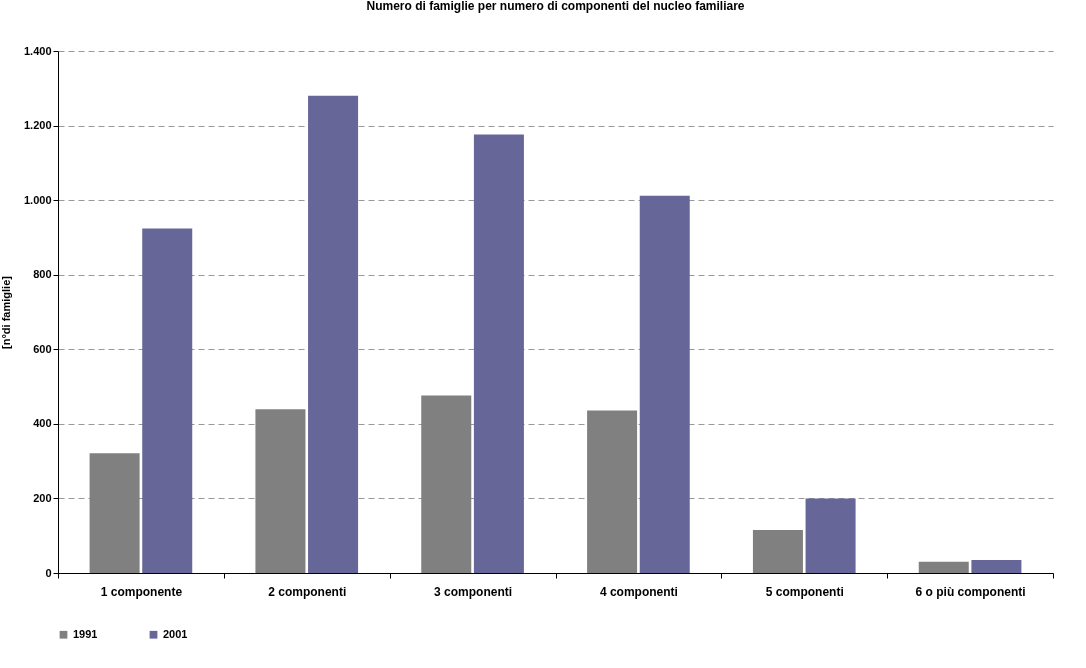 This screenshot has width=1086, height=668. Describe the element at coordinates (85, 633) in the screenshot. I see `legend-label: 1991` at that location.